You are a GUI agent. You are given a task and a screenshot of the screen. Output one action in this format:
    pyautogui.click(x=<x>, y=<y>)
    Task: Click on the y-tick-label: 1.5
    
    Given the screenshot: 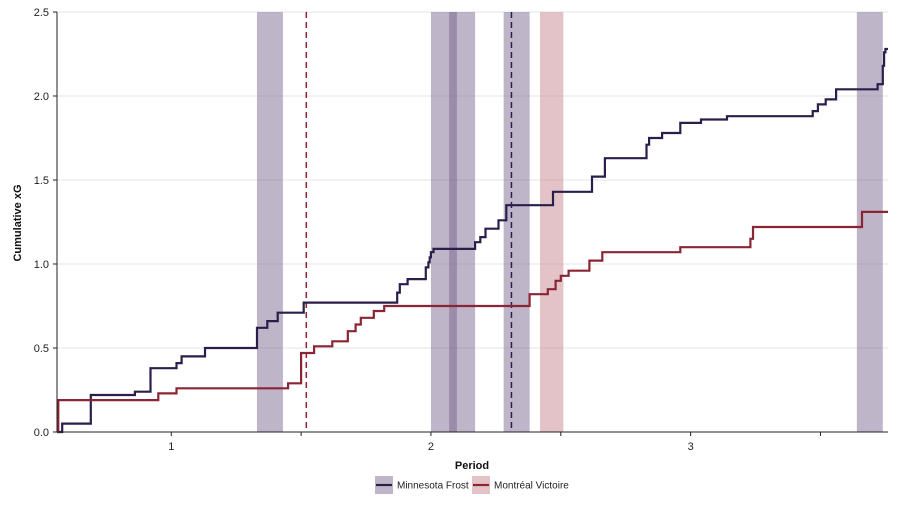 What is the action you would take?
    pyautogui.click(x=41, y=181)
    